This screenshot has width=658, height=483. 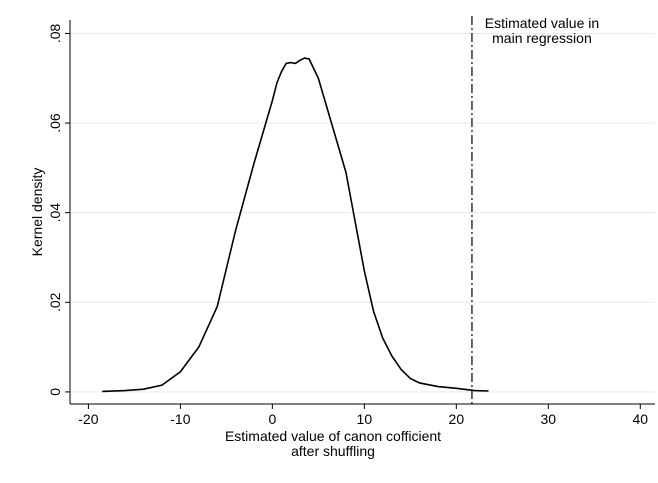 What do you see at coordinates (640, 419) in the screenshot?
I see `x-tick-label: 40` at bounding box center [640, 419].